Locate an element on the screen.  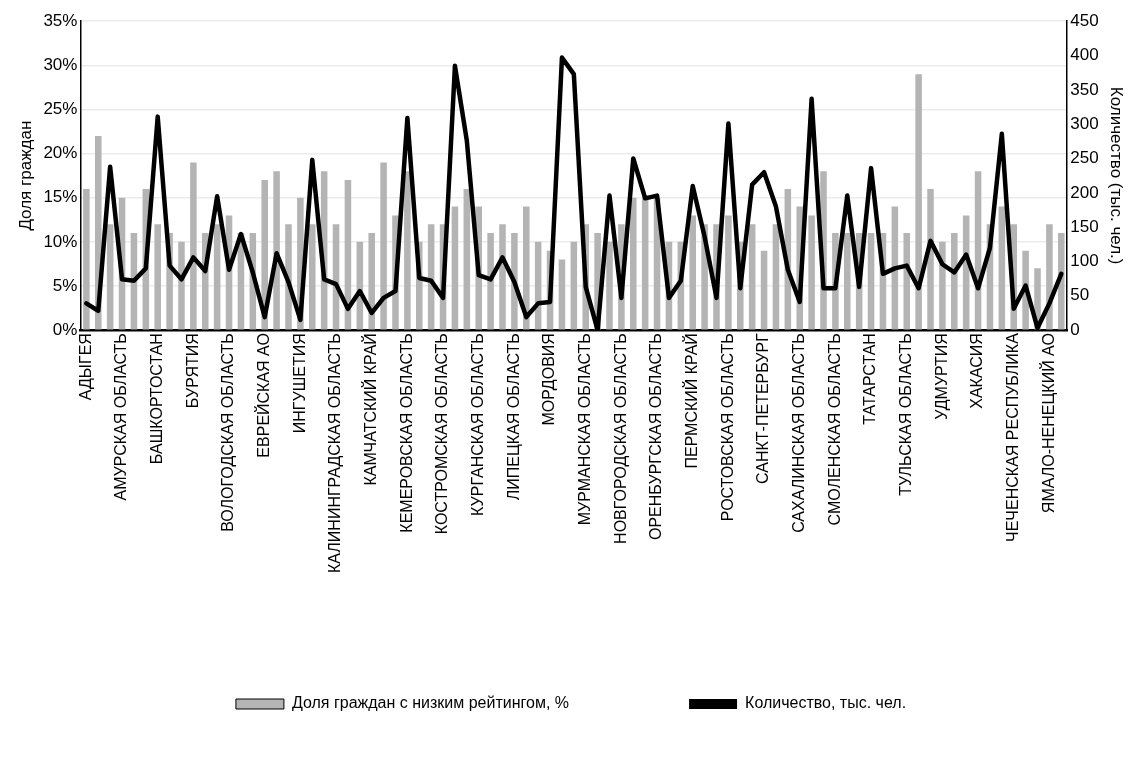
y2-tick-label: 300 is located at coordinates (1084, 123).